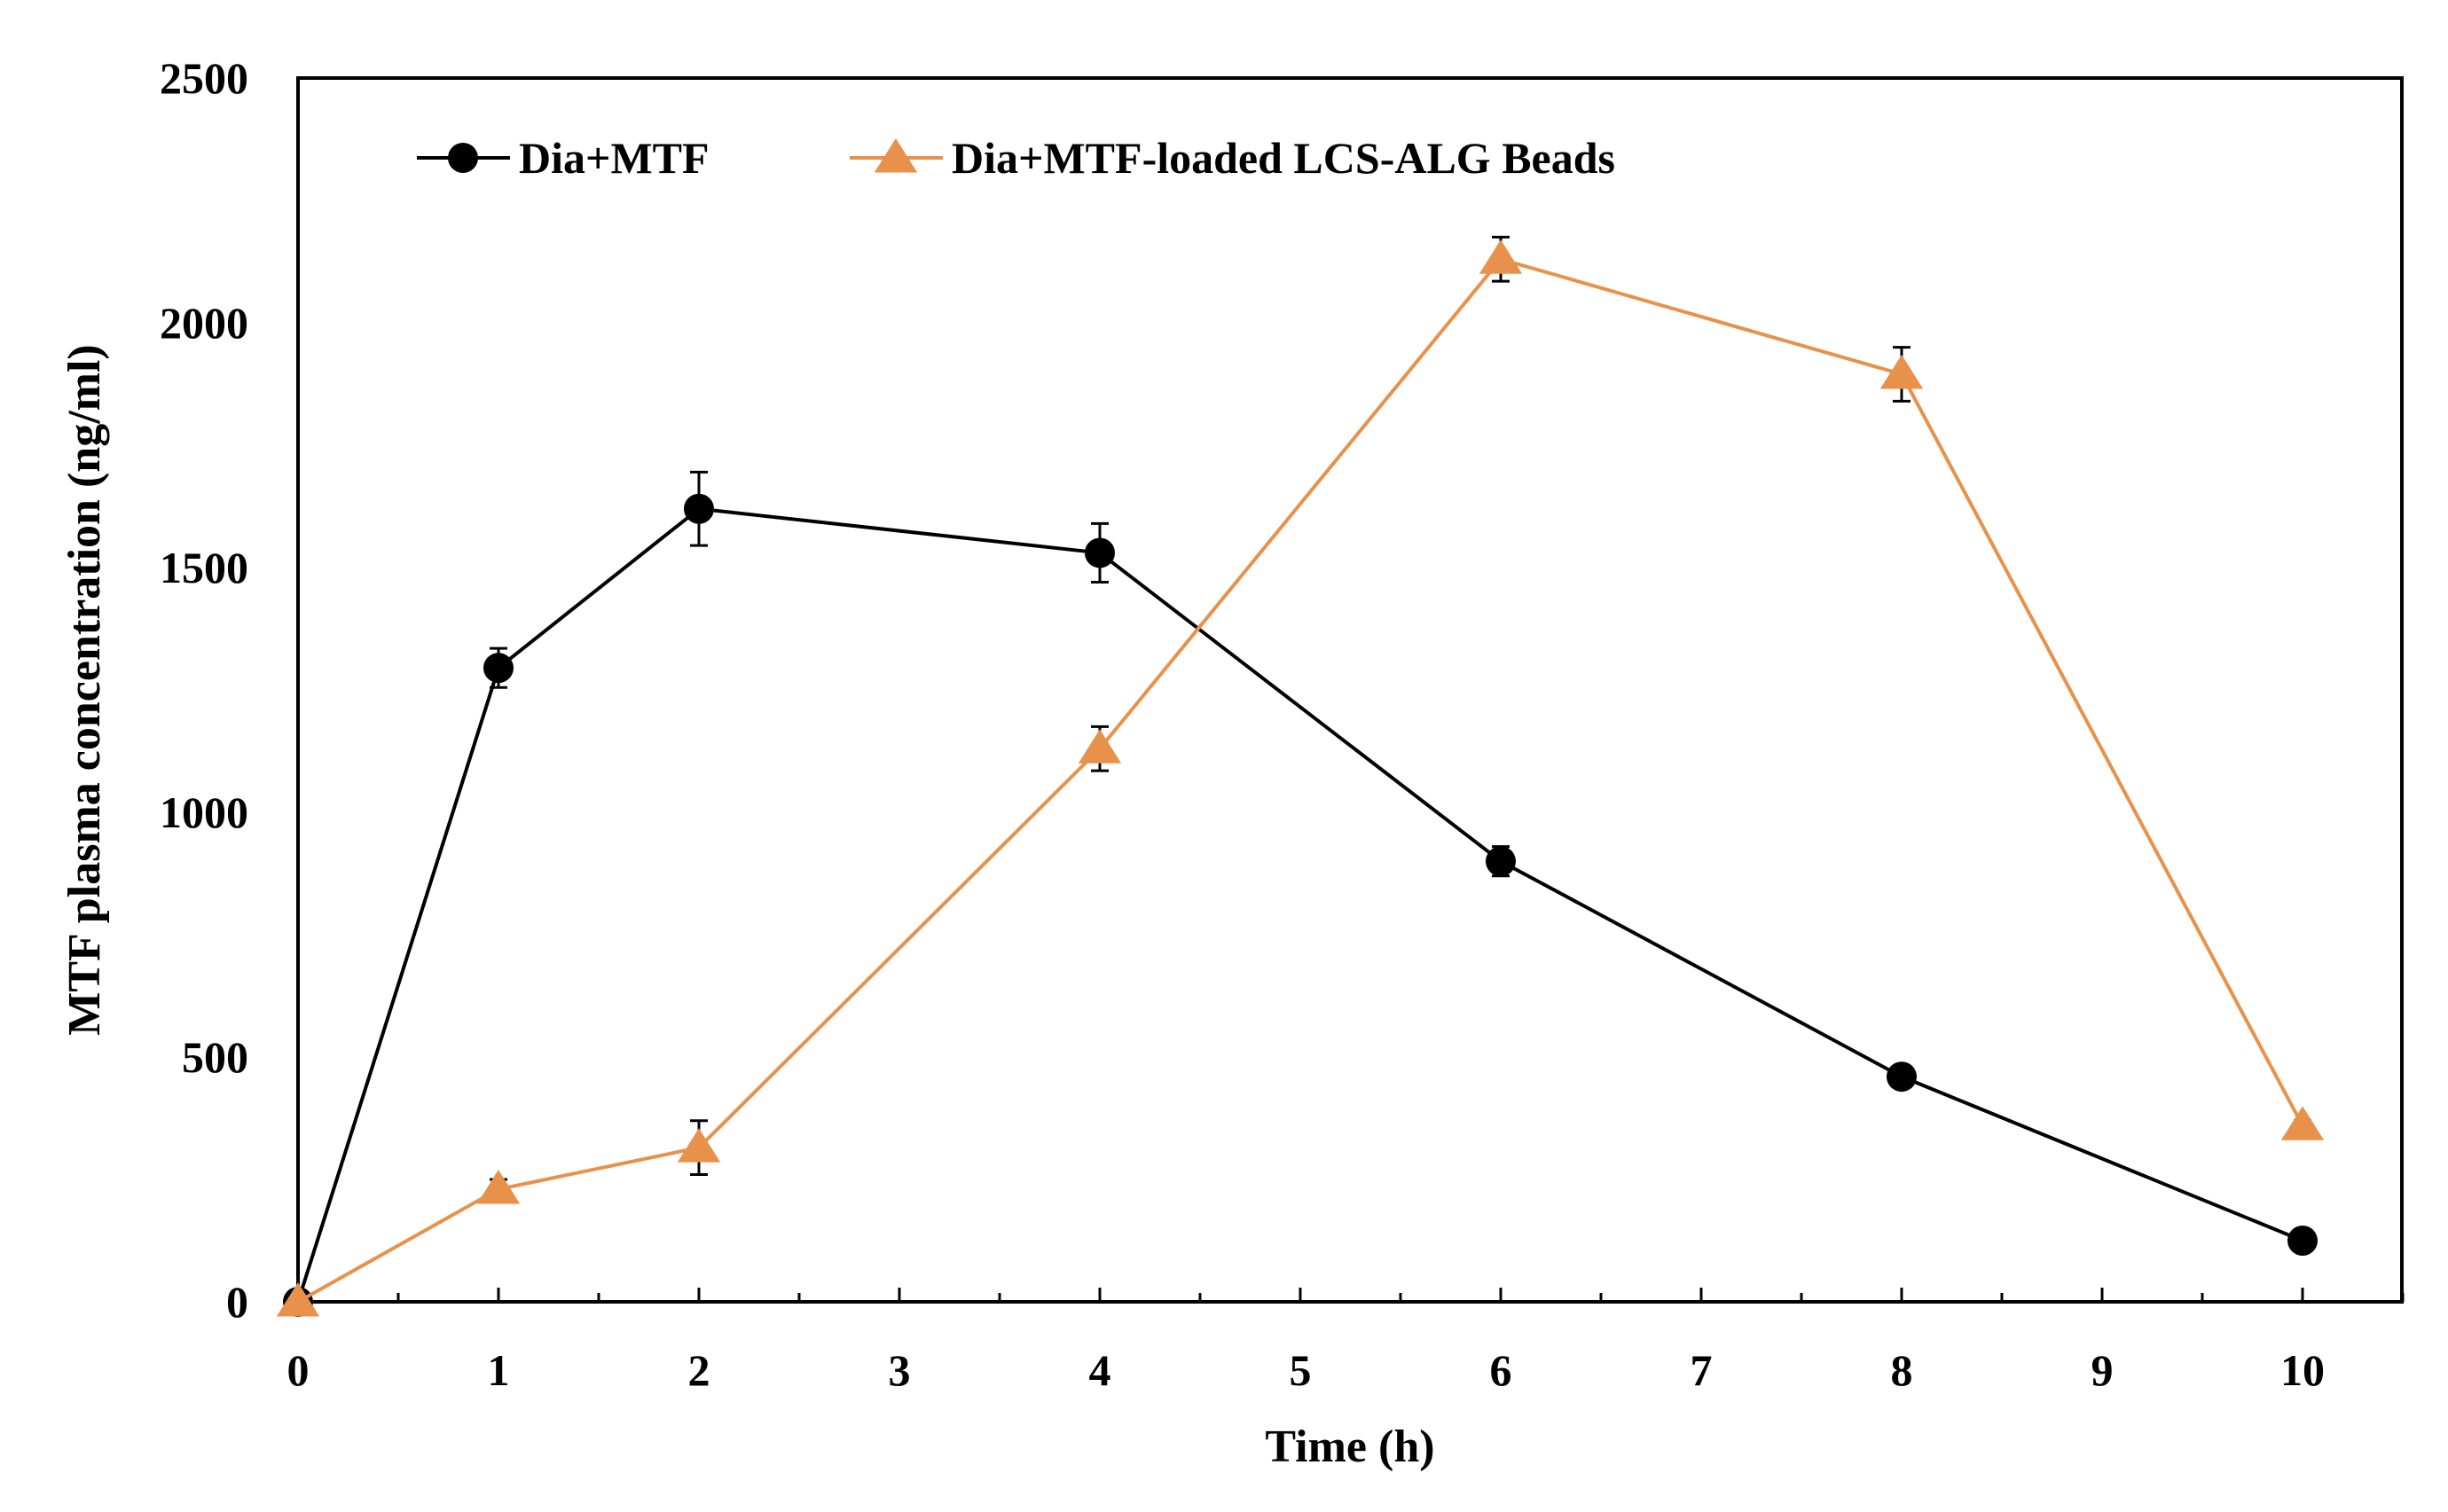 The image size is (2448, 1512). I want to click on legend-label: Dia+MTF-loaded LCS-ALG Beads, so click(1283, 158).